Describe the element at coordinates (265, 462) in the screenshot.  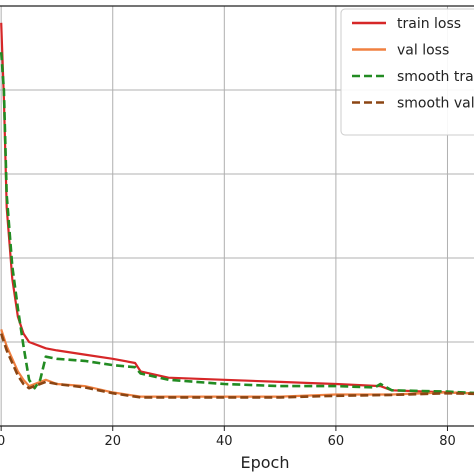
I see `x-axis-label: Epoch` at that location.